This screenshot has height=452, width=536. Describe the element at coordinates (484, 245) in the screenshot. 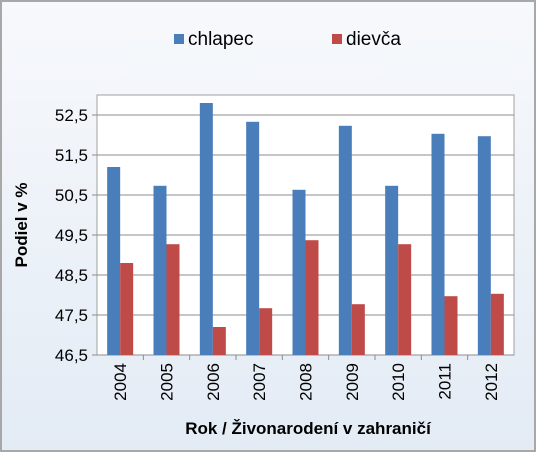

I see `bar-chlapec-2012` at that location.